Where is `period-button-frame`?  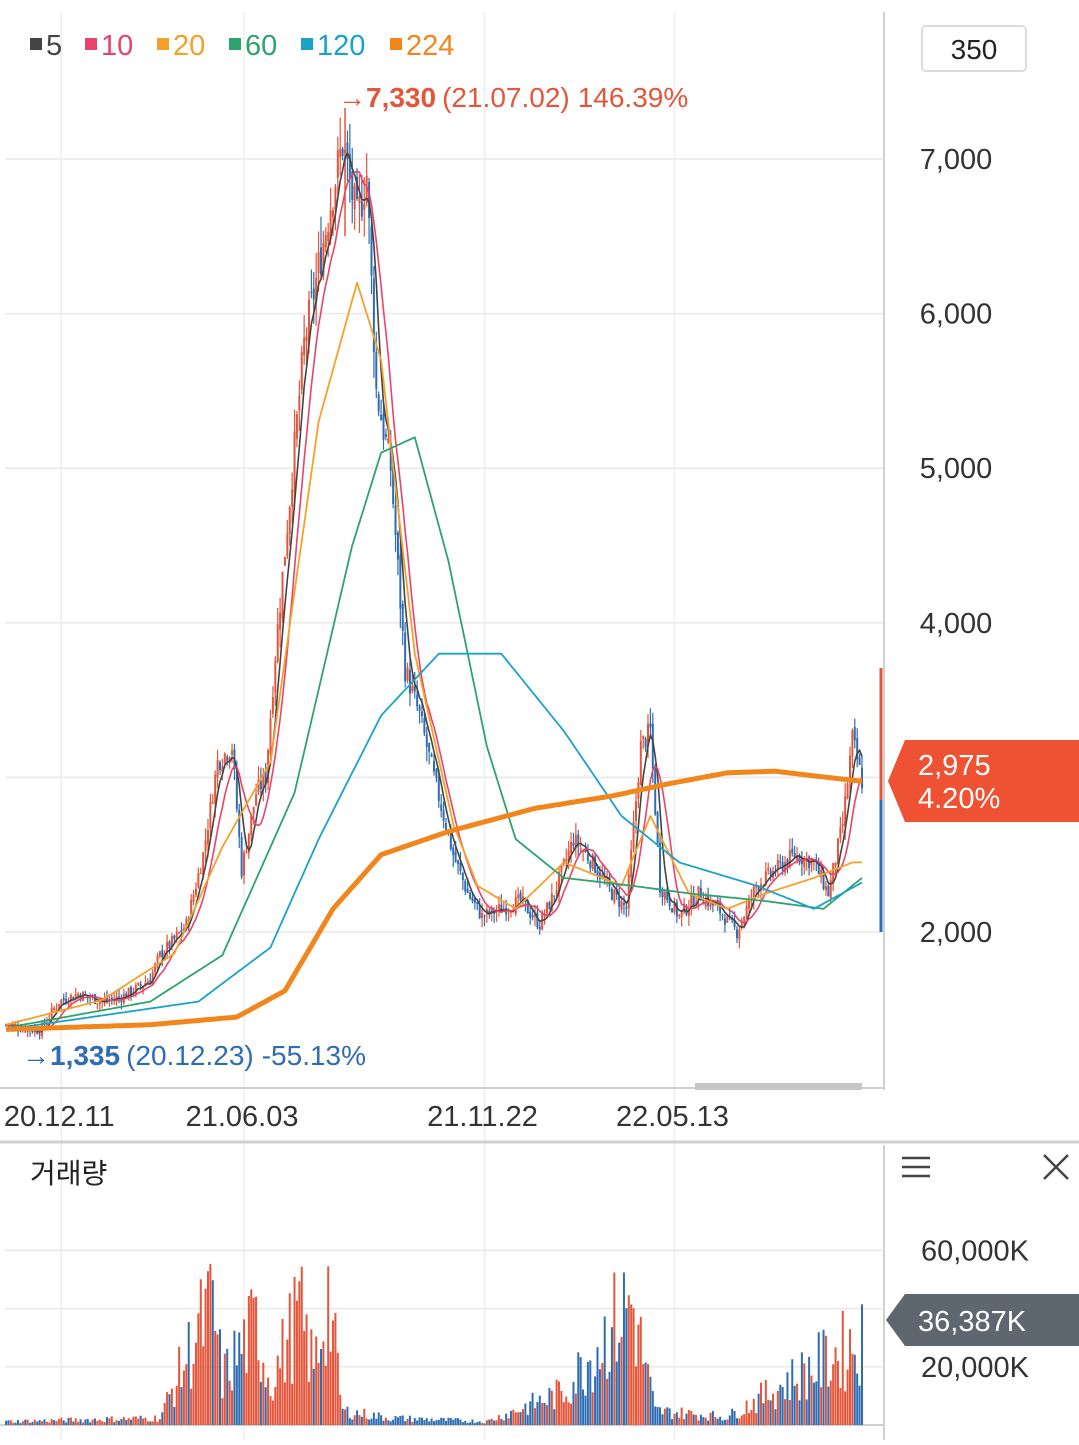 period-button-frame is located at coordinates (974, 48).